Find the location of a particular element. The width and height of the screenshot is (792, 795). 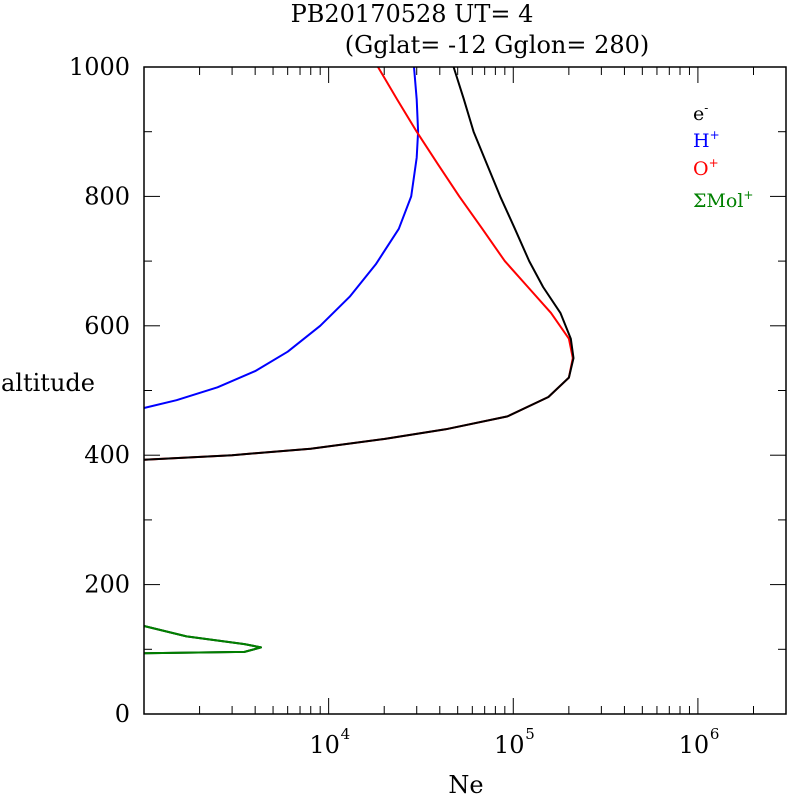

x-tick-label-exponent: 5 is located at coordinates (530, 734).